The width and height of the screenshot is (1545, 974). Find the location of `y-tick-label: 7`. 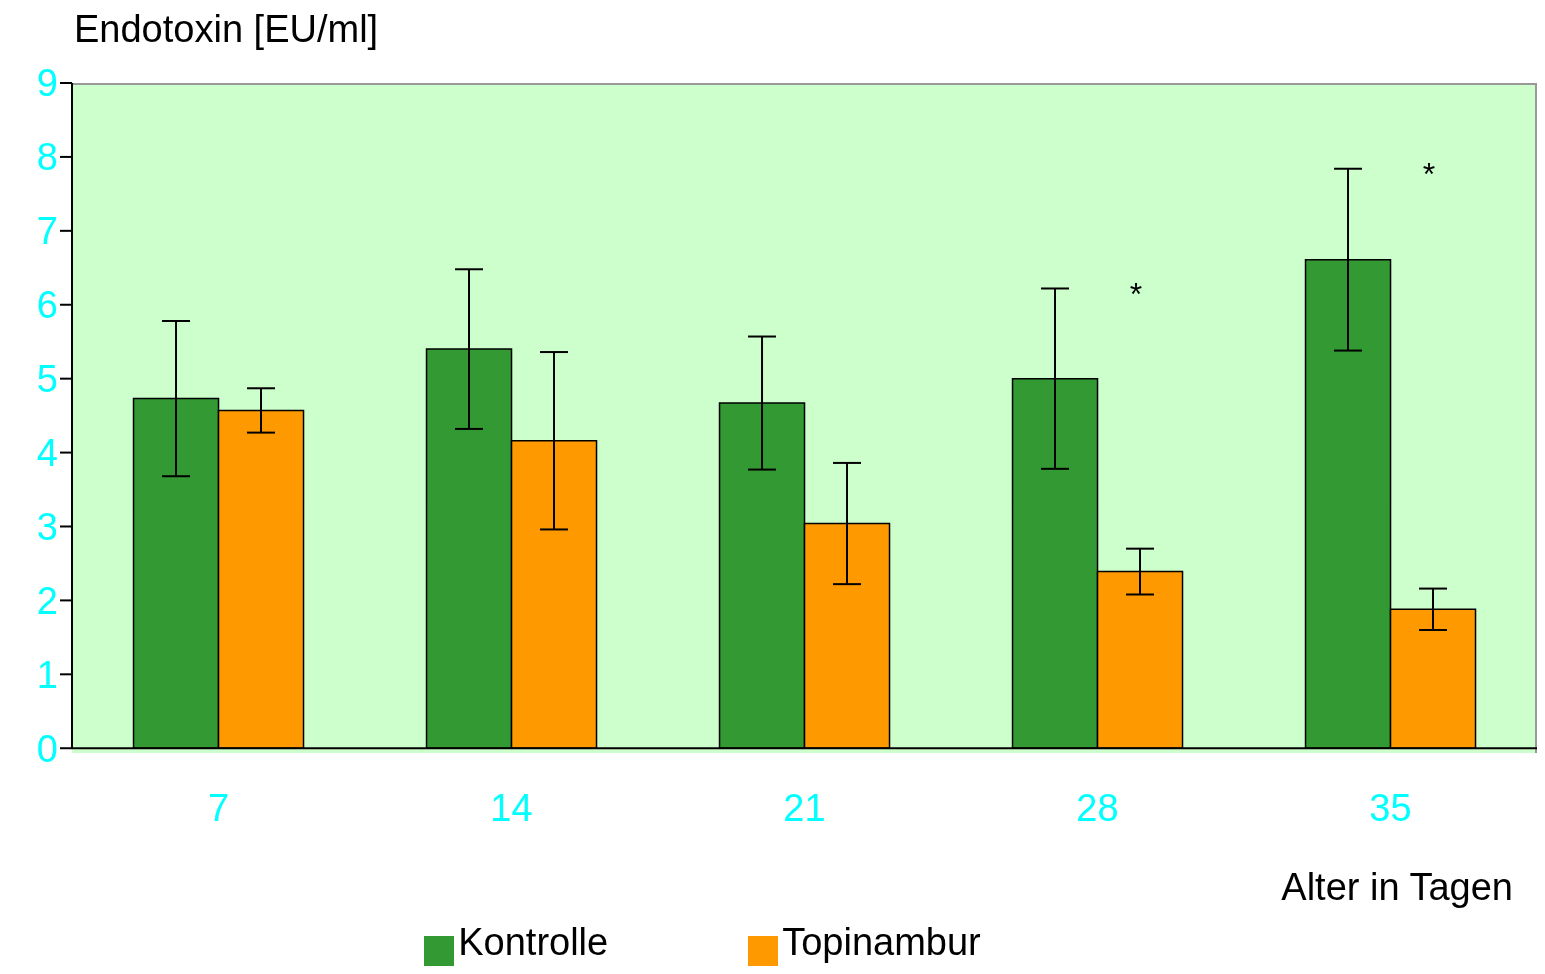

y-tick-label: 7 is located at coordinates (47, 231).